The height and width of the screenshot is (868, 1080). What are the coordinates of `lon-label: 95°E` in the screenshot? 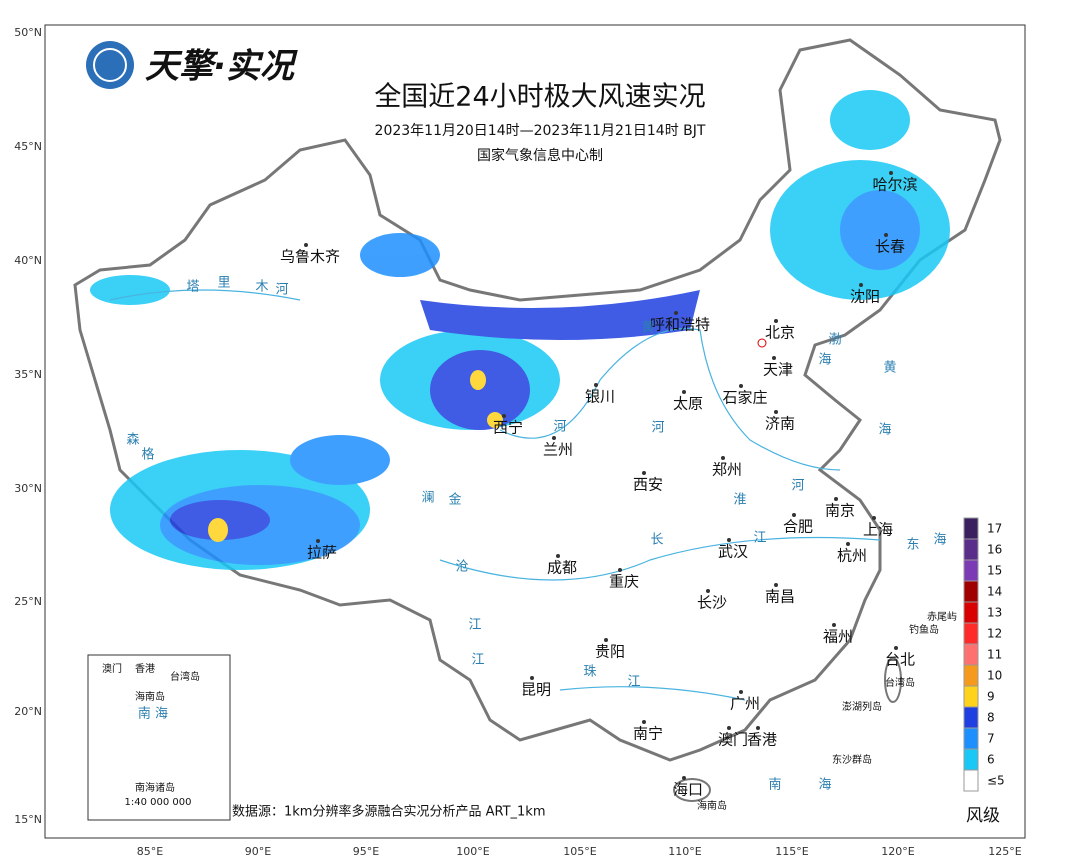 It's located at (366, 851).